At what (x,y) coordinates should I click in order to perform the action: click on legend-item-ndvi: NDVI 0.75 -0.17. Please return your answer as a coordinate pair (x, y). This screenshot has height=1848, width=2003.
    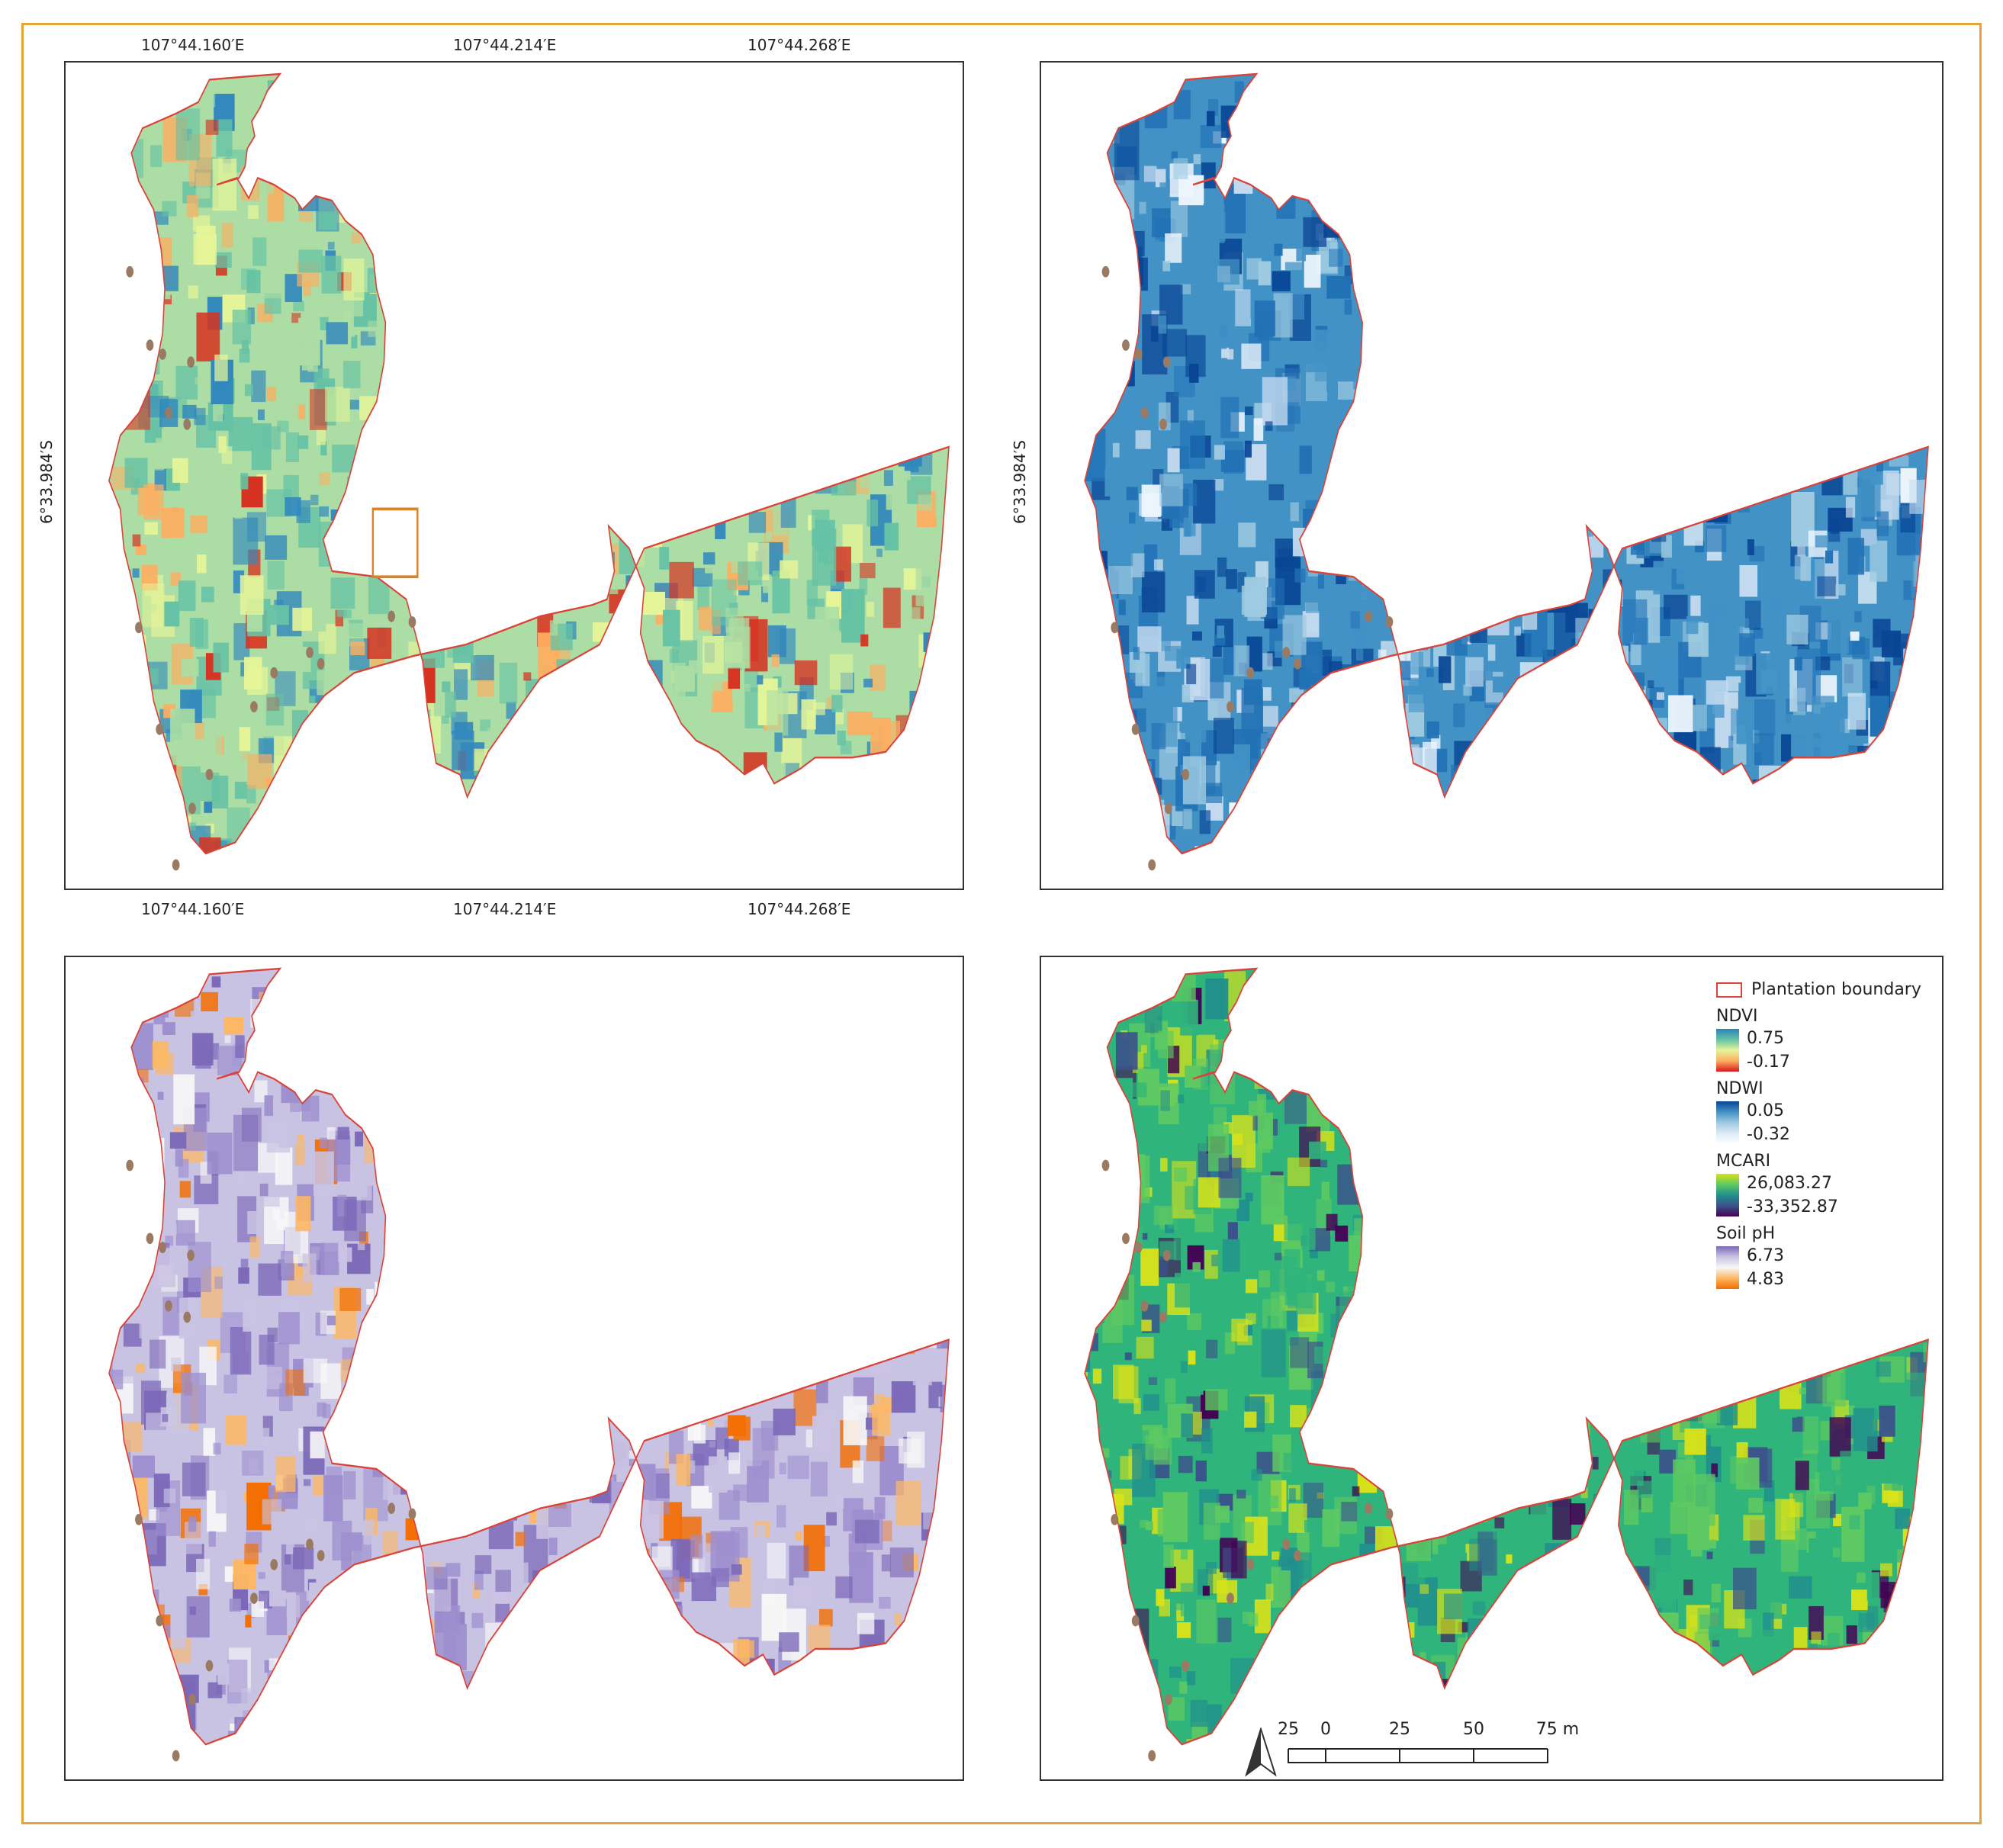
    Looking at the image, I should click on (1826, 1039).